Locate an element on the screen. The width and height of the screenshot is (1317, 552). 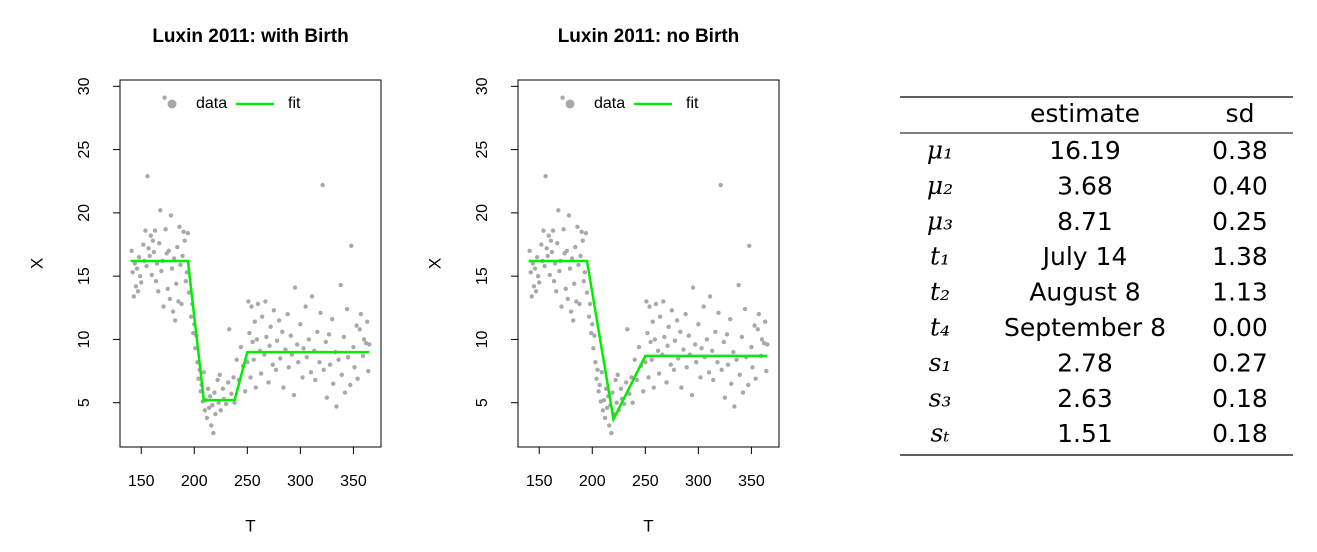
sd-cell: 1.38 is located at coordinates (1240, 256).